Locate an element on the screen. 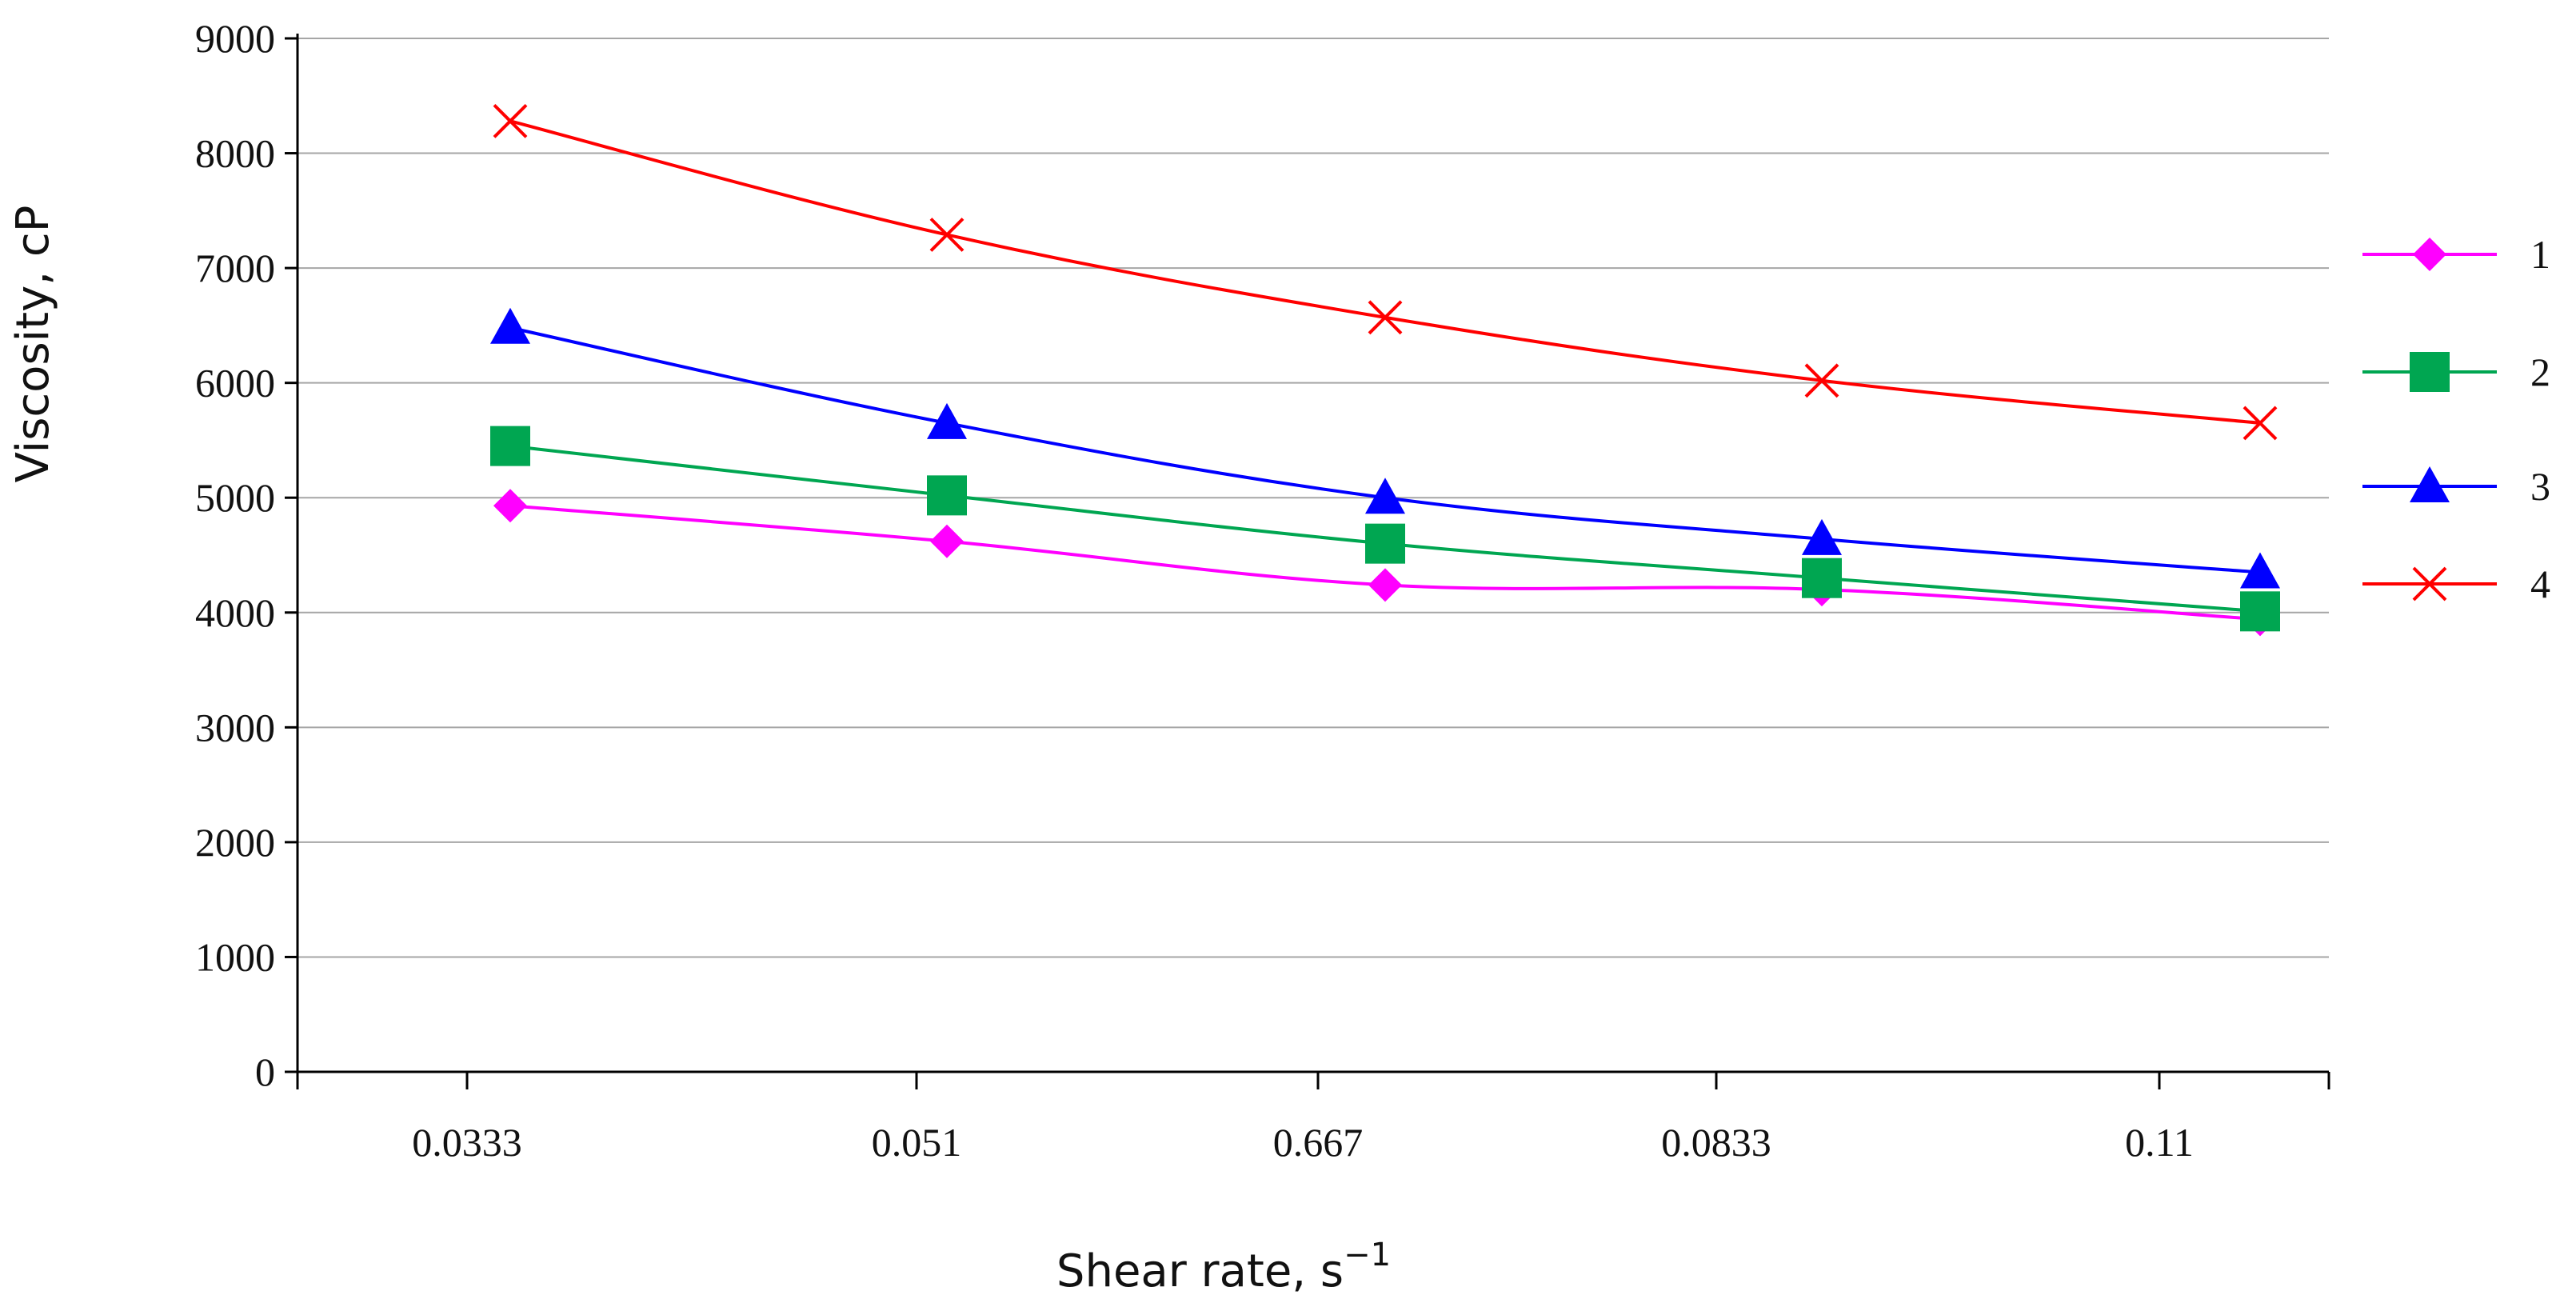 The height and width of the screenshot is (1311, 2576). legend-item-4: 4 is located at coordinates (2456, 584).